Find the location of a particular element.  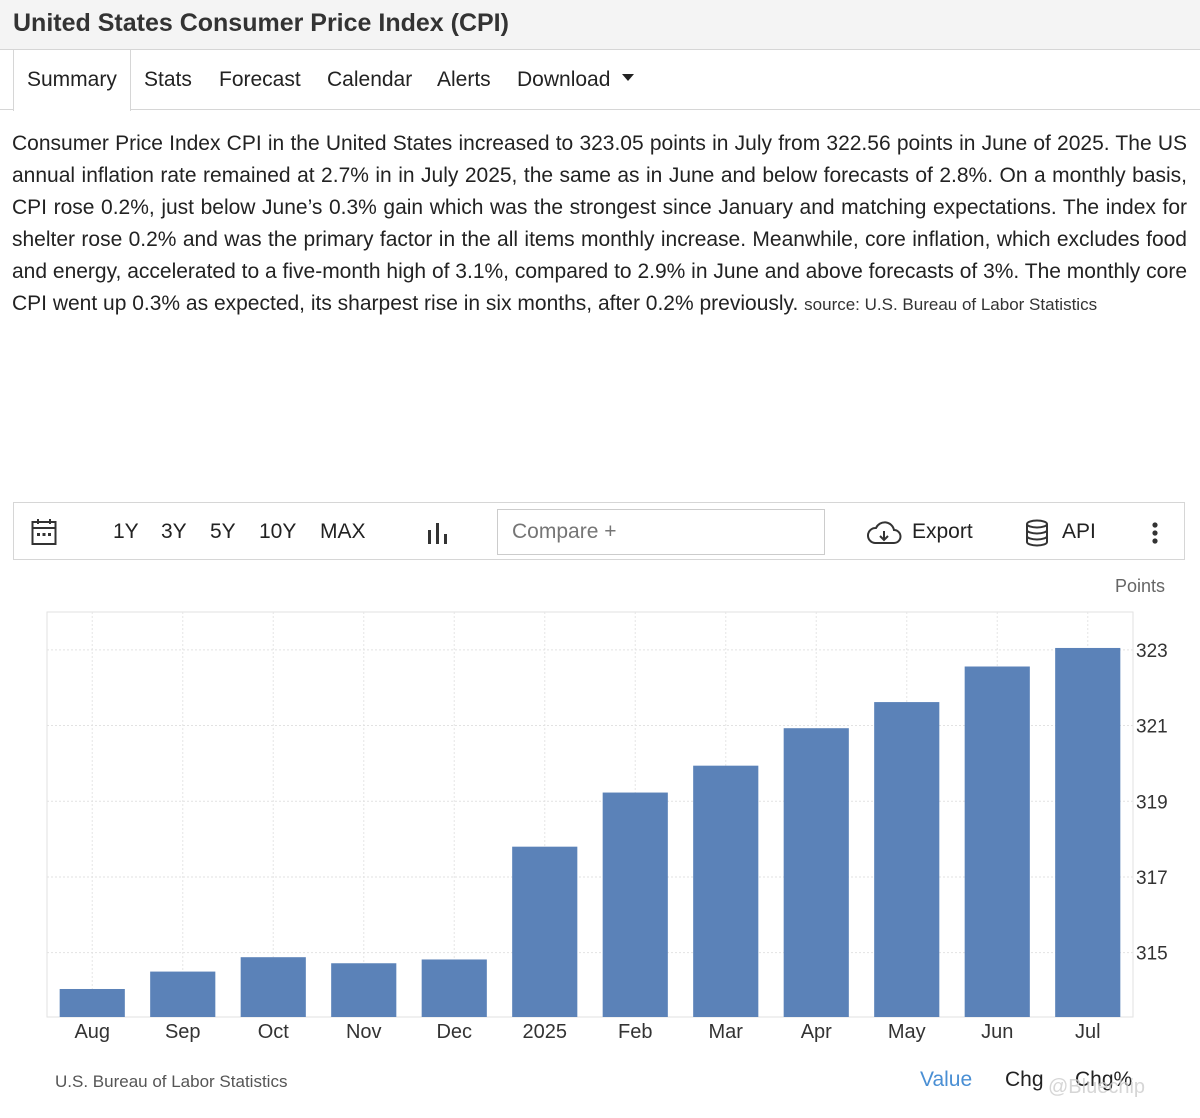

bar-dec is located at coordinates (454, 988).